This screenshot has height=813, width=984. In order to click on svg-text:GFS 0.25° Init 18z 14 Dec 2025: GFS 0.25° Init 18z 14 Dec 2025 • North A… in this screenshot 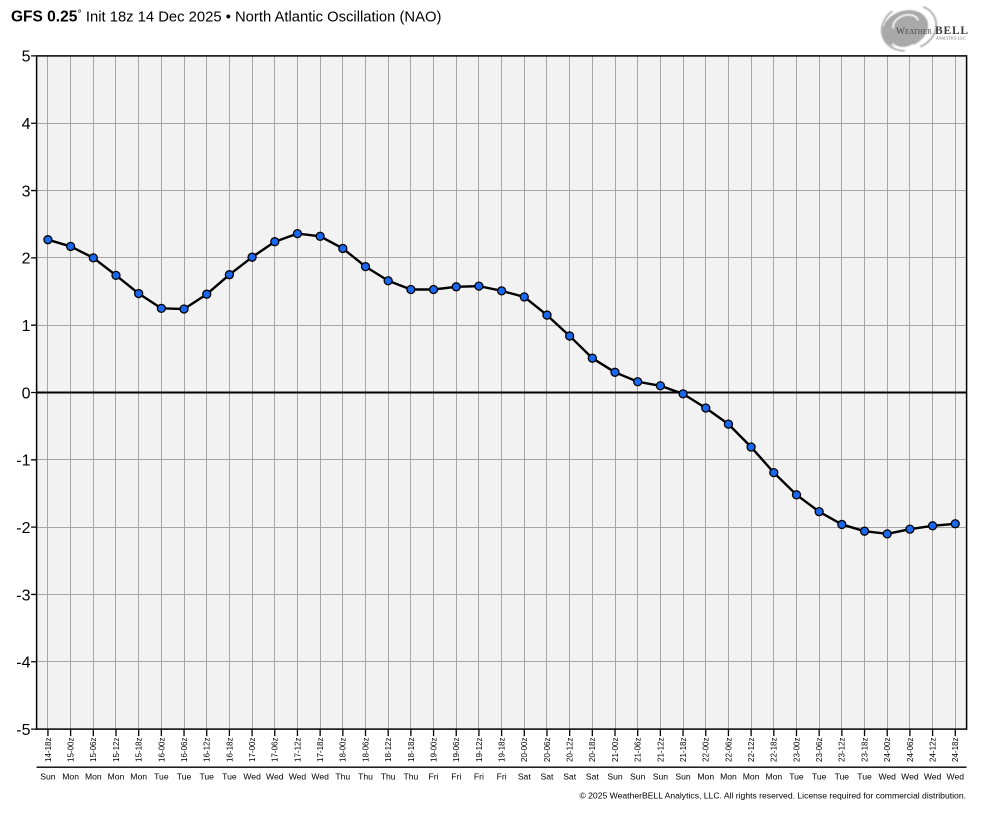, I will do `click(226, 17)`.